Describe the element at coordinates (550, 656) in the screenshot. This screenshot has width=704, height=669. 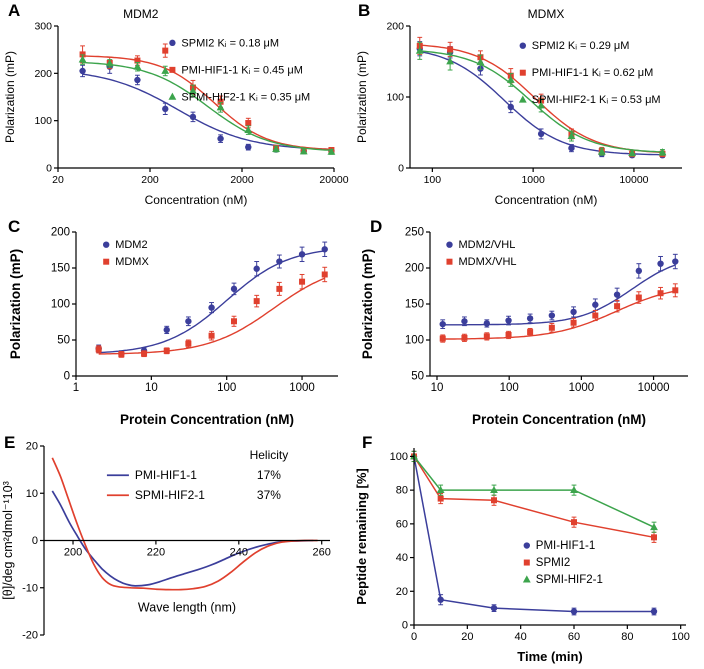
I see `svg-text: Time (min)` at that location.